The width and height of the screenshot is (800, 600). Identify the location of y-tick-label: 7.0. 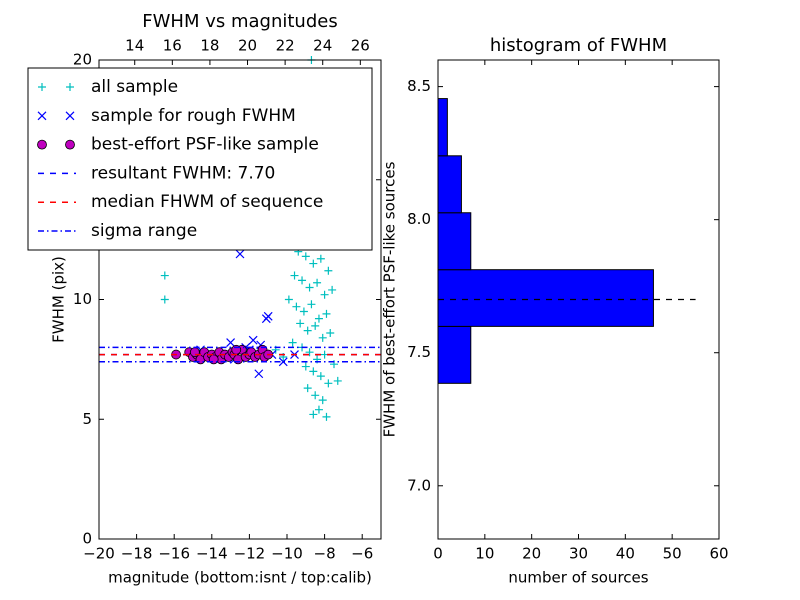
(419, 485).